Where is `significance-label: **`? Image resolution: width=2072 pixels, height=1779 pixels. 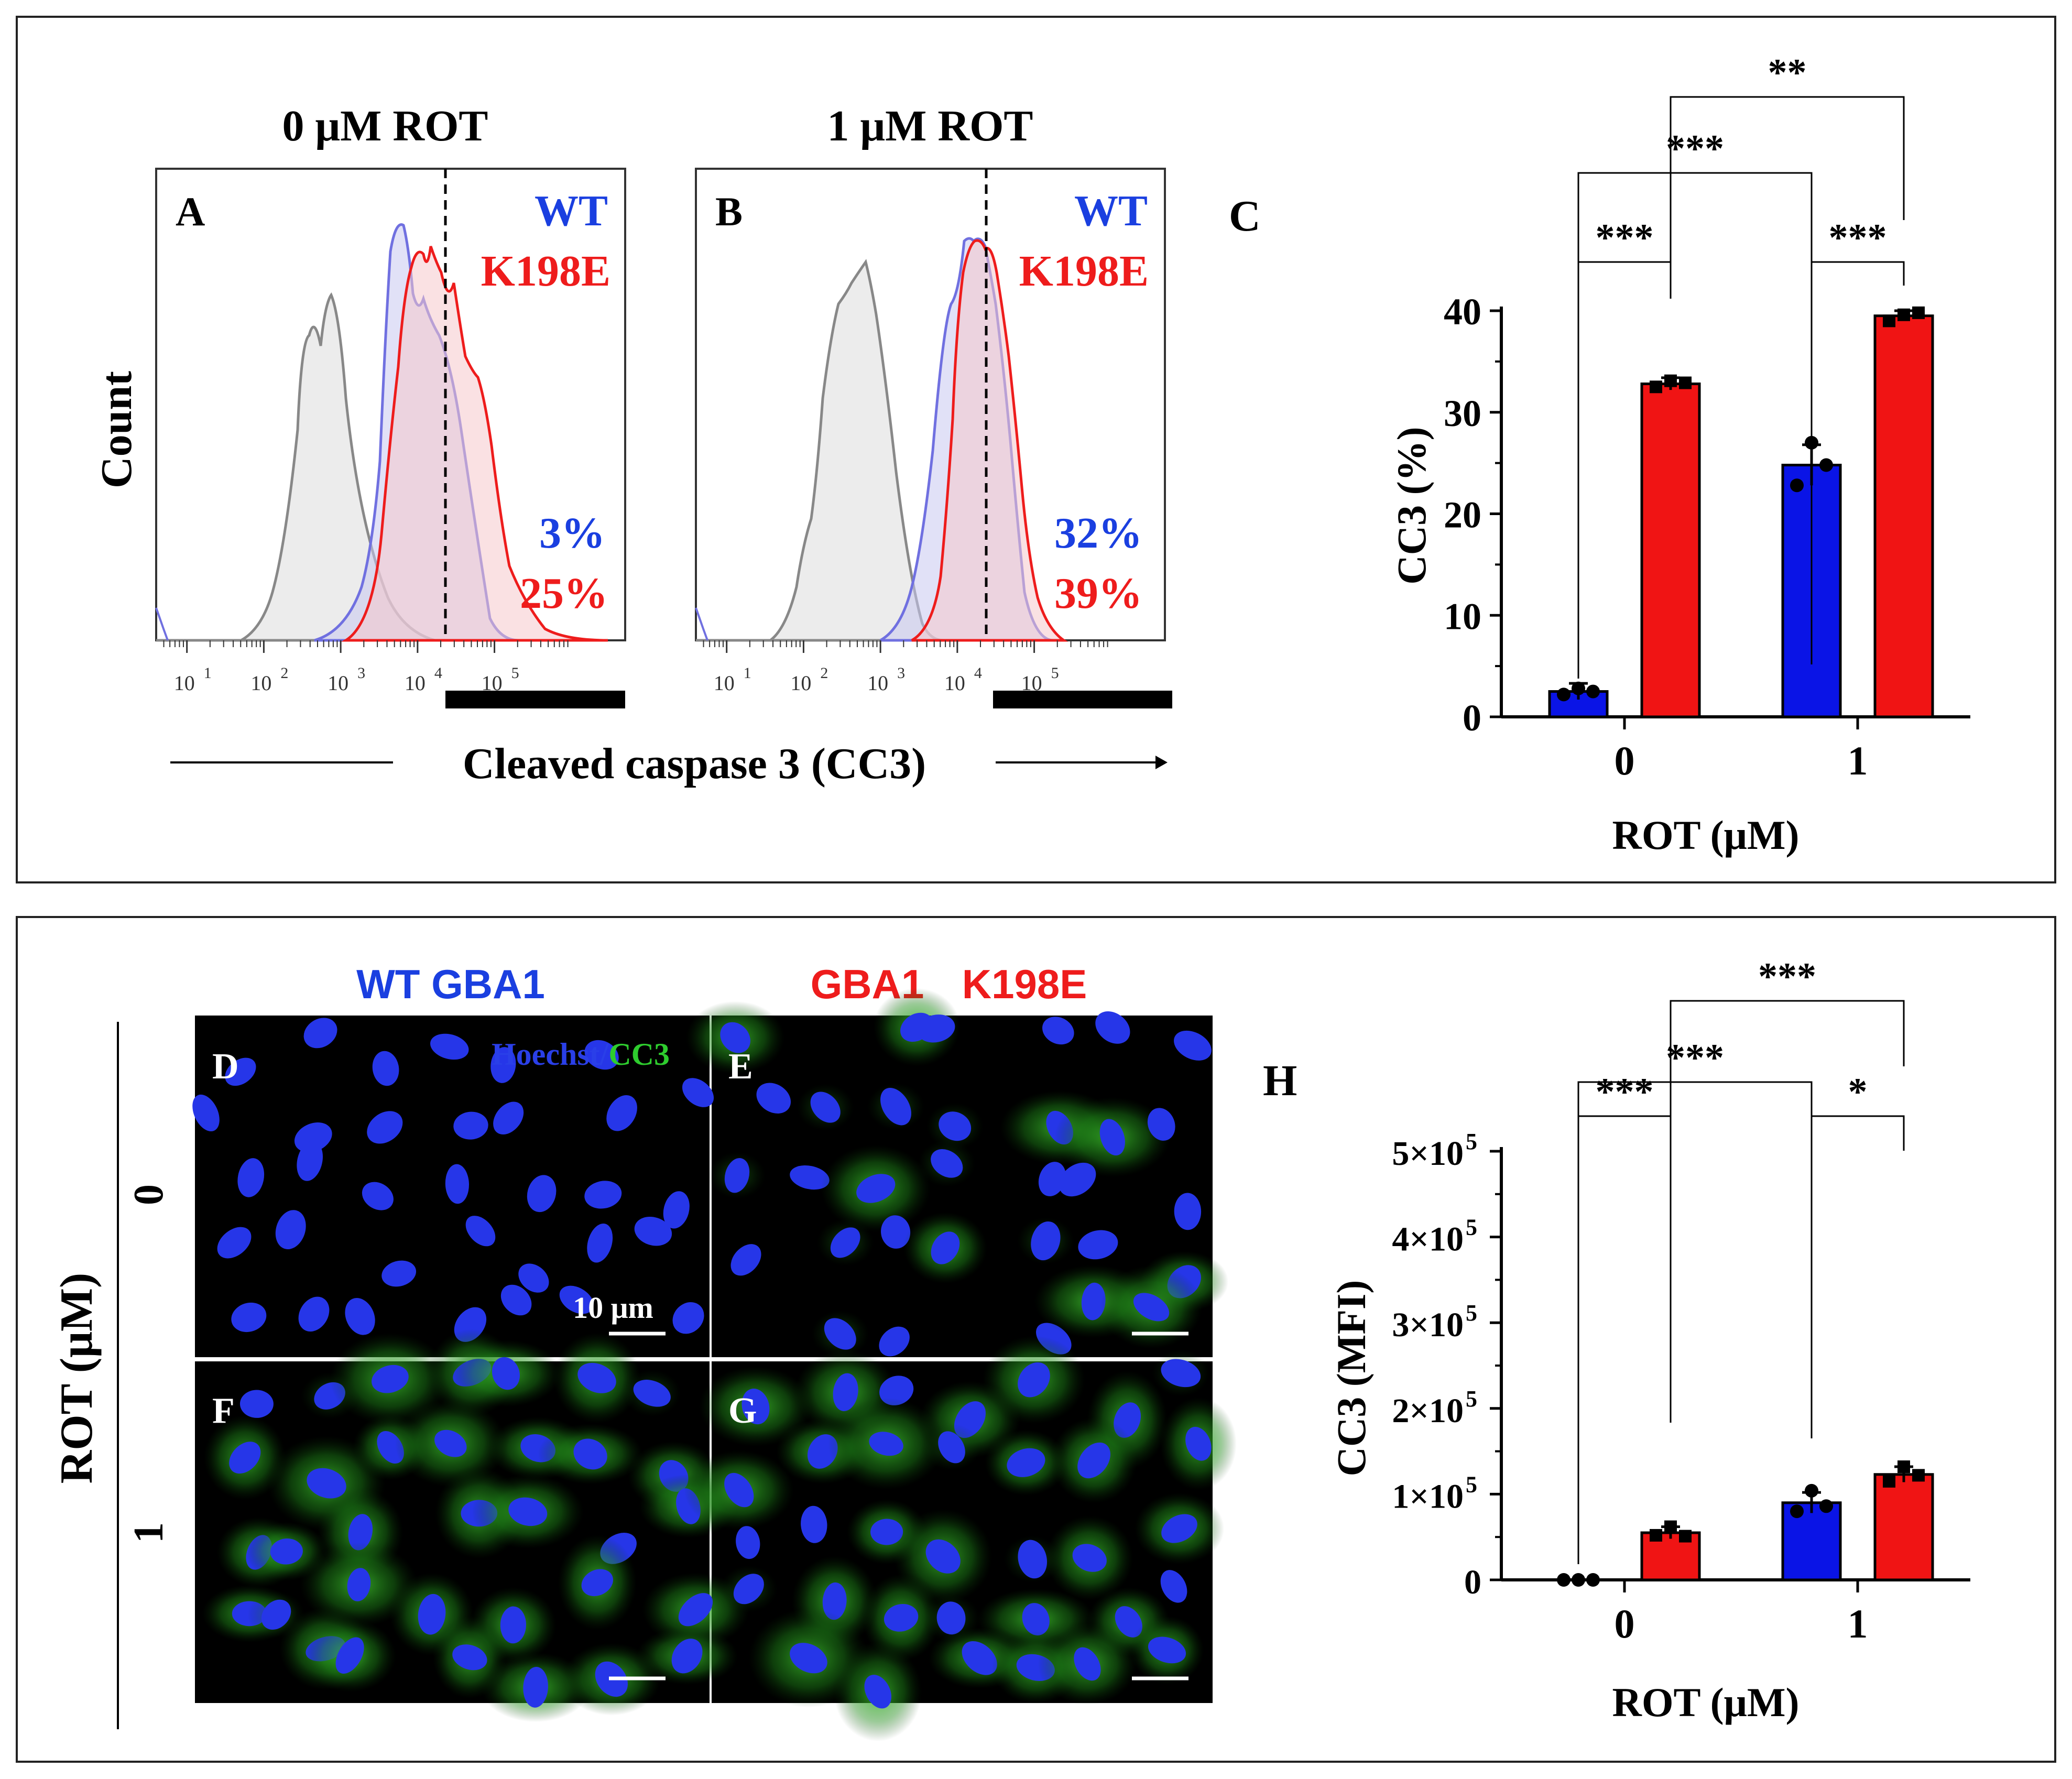
significance-label: ** is located at coordinates (1787, 72).